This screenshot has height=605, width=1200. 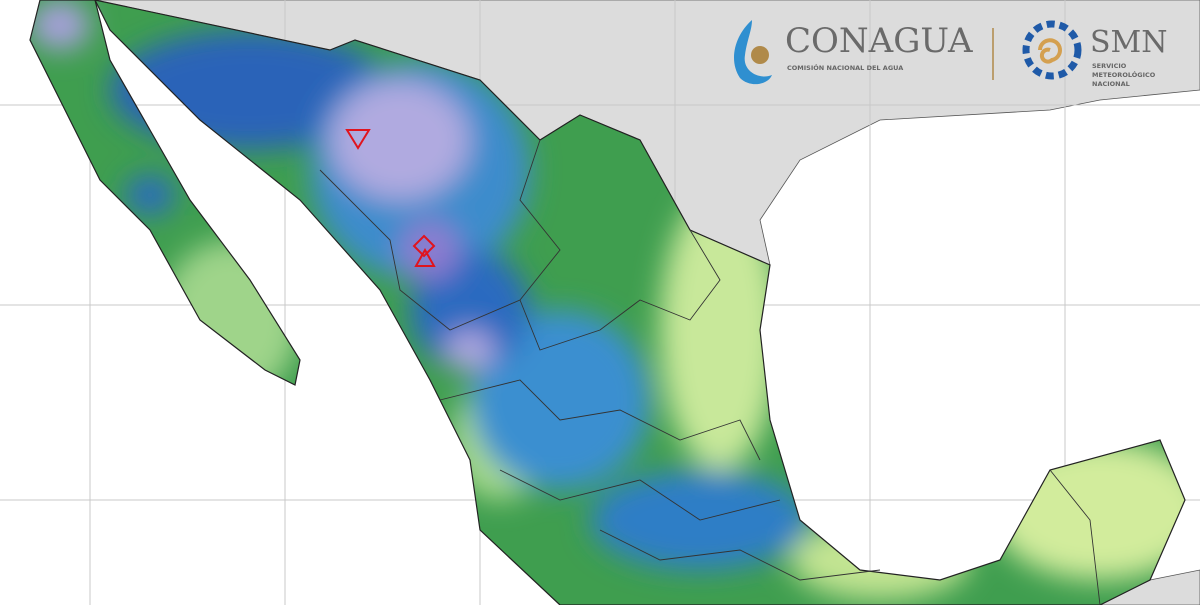 I want to click on marker-diamond, so click(x=424, y=246).